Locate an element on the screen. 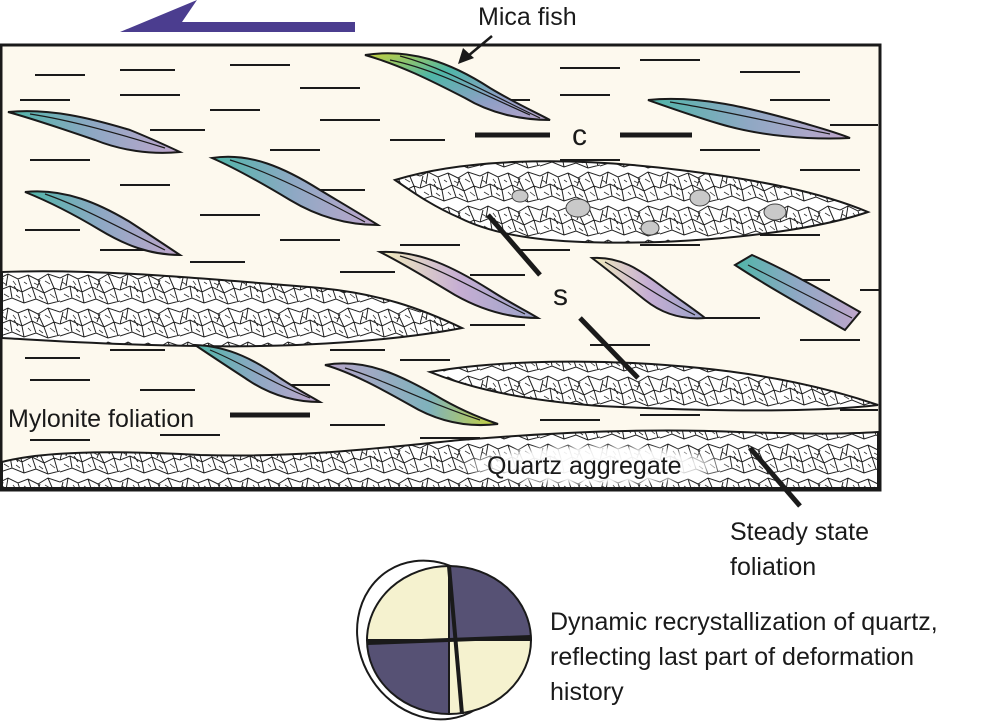 The width and height of the screenshot is (998, 723). recrystallization-symbol is located at coordinates (444, 640).